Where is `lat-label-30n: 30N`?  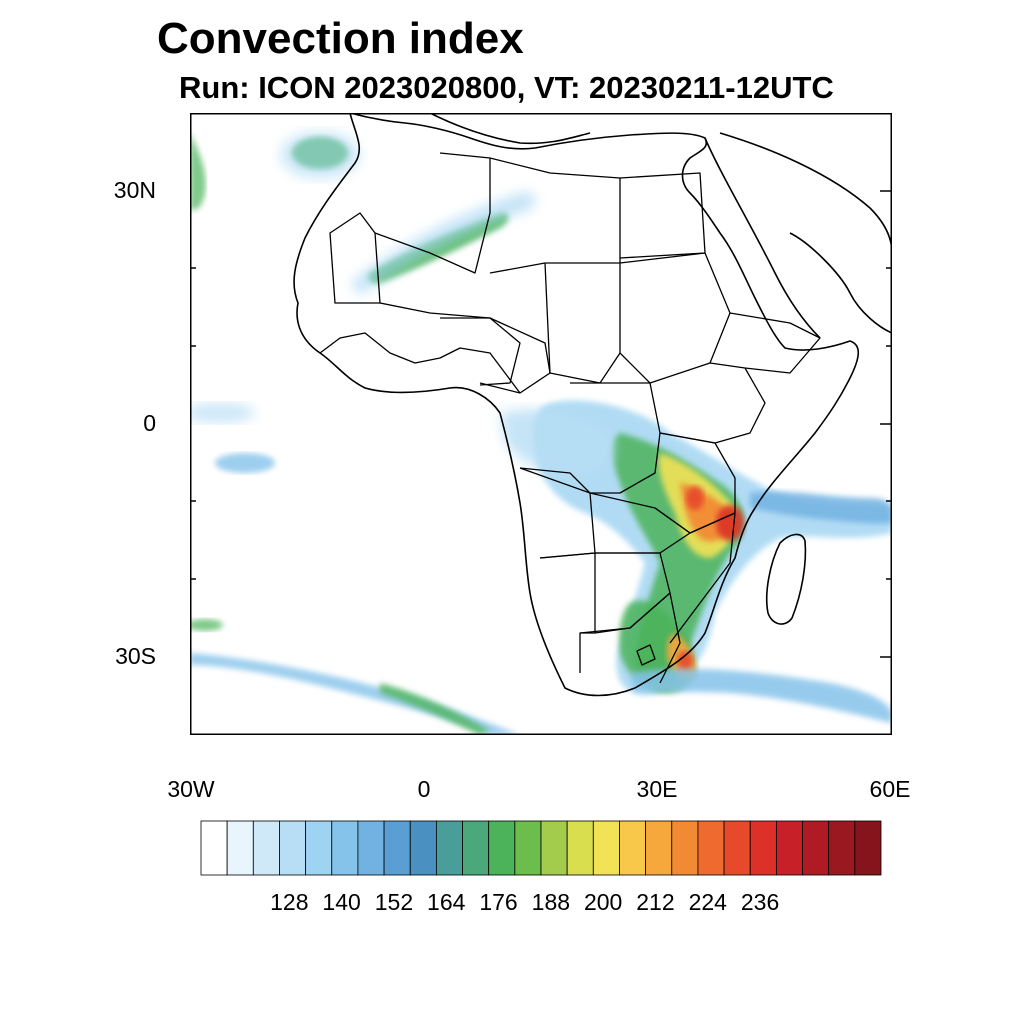 lat-label-30n: 30N is located at coordinates (134, 190).